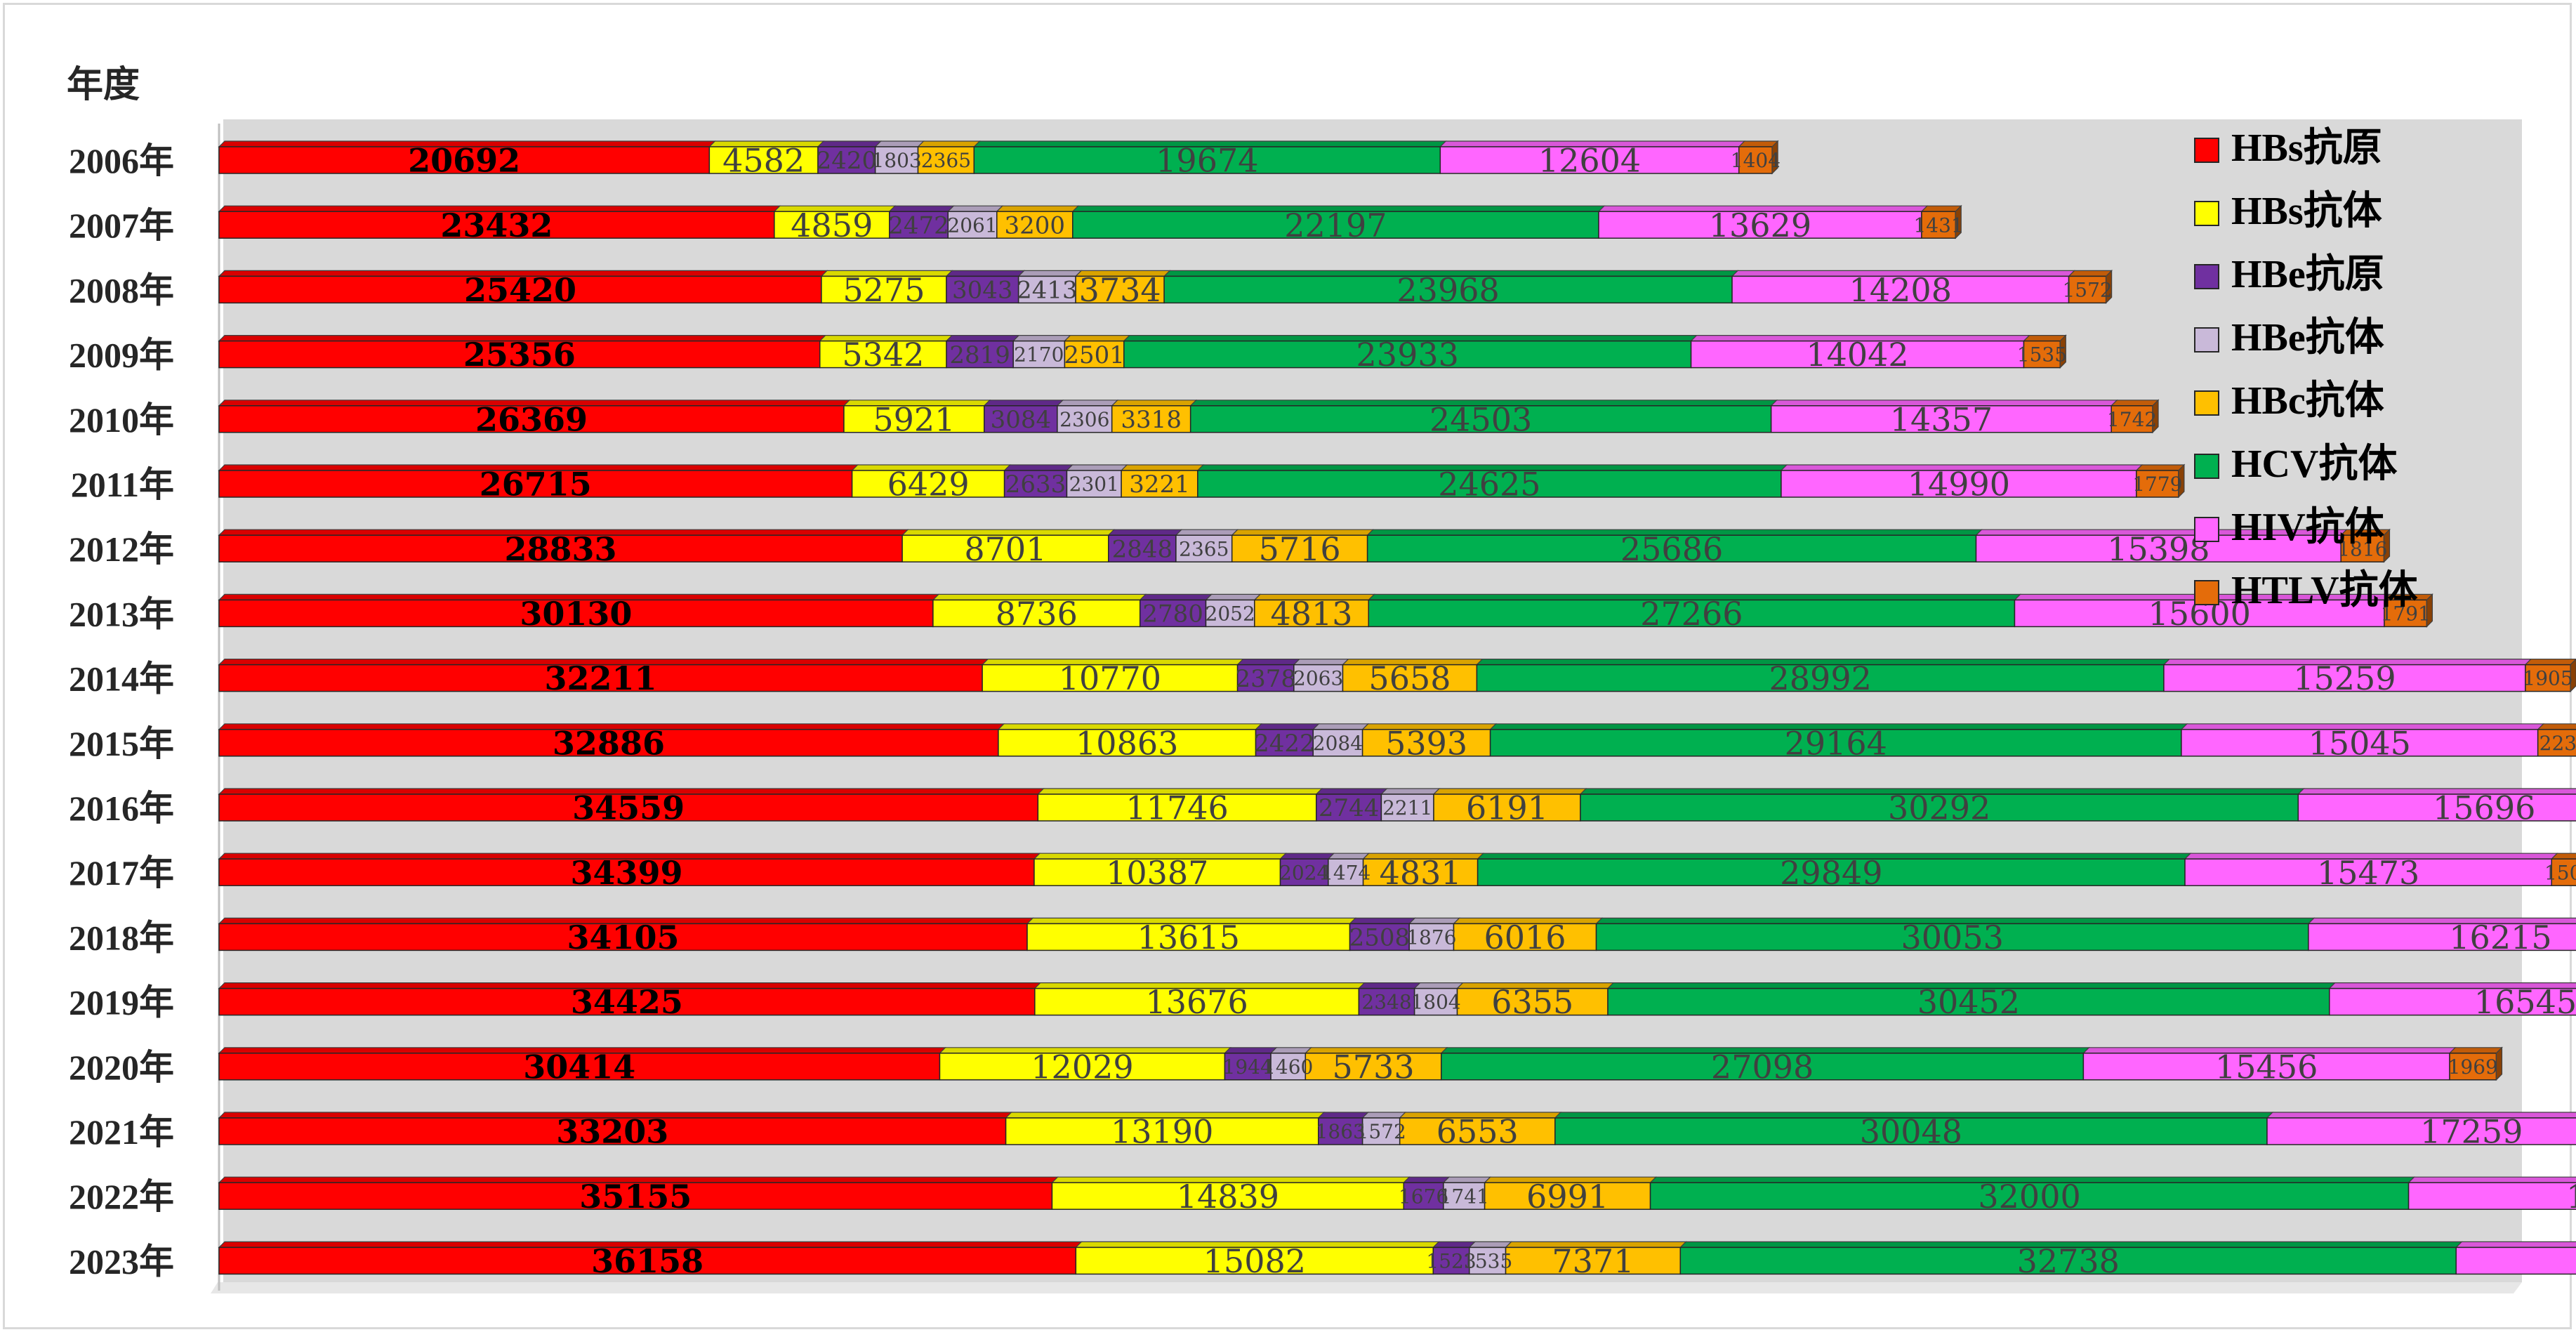  What do you see at coordinates (2525, 1002) in the screenshot?
I see `data-label: 16545` at bounding box center [2525, 1002].